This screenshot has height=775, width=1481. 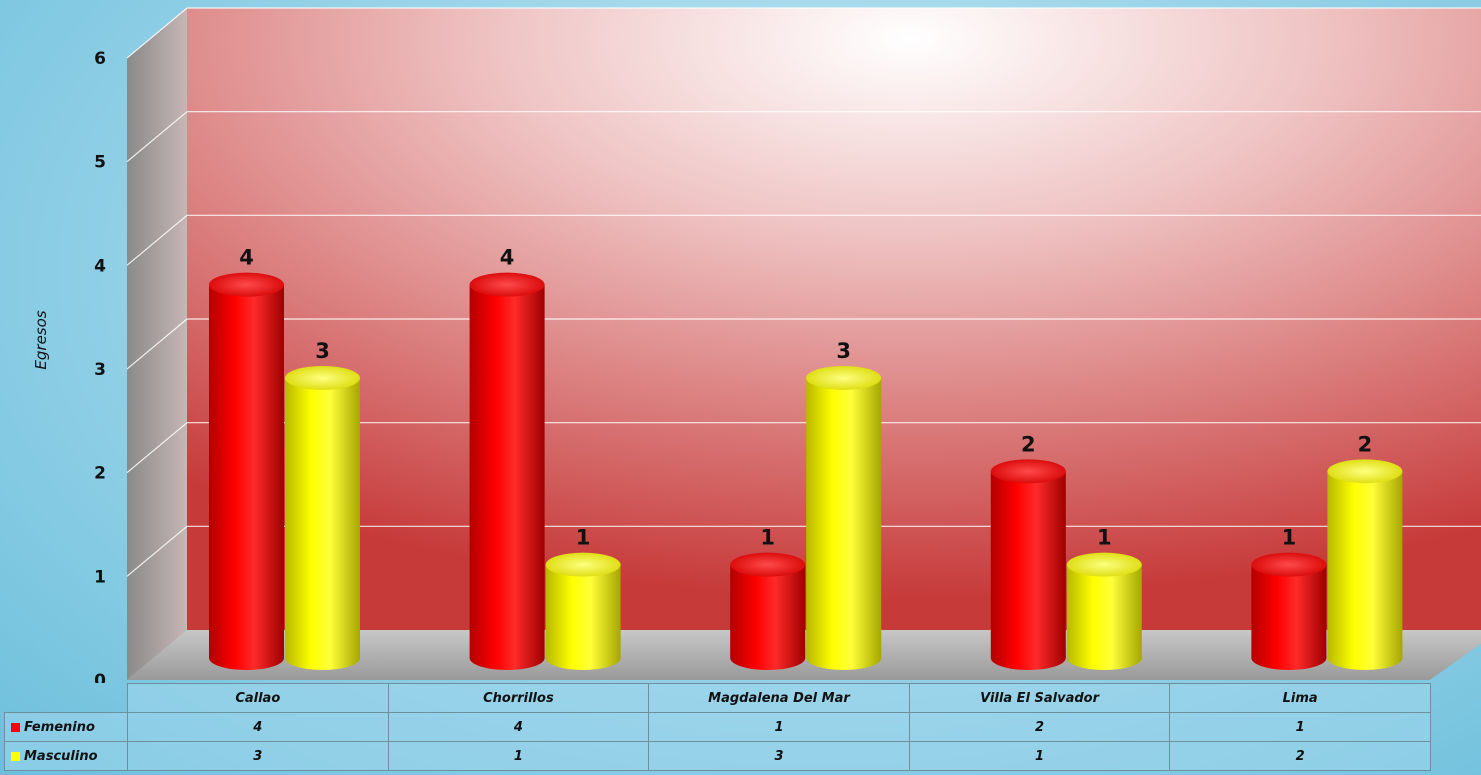 I want to click on legend-label: Masculino, so click(x=61, y=756).